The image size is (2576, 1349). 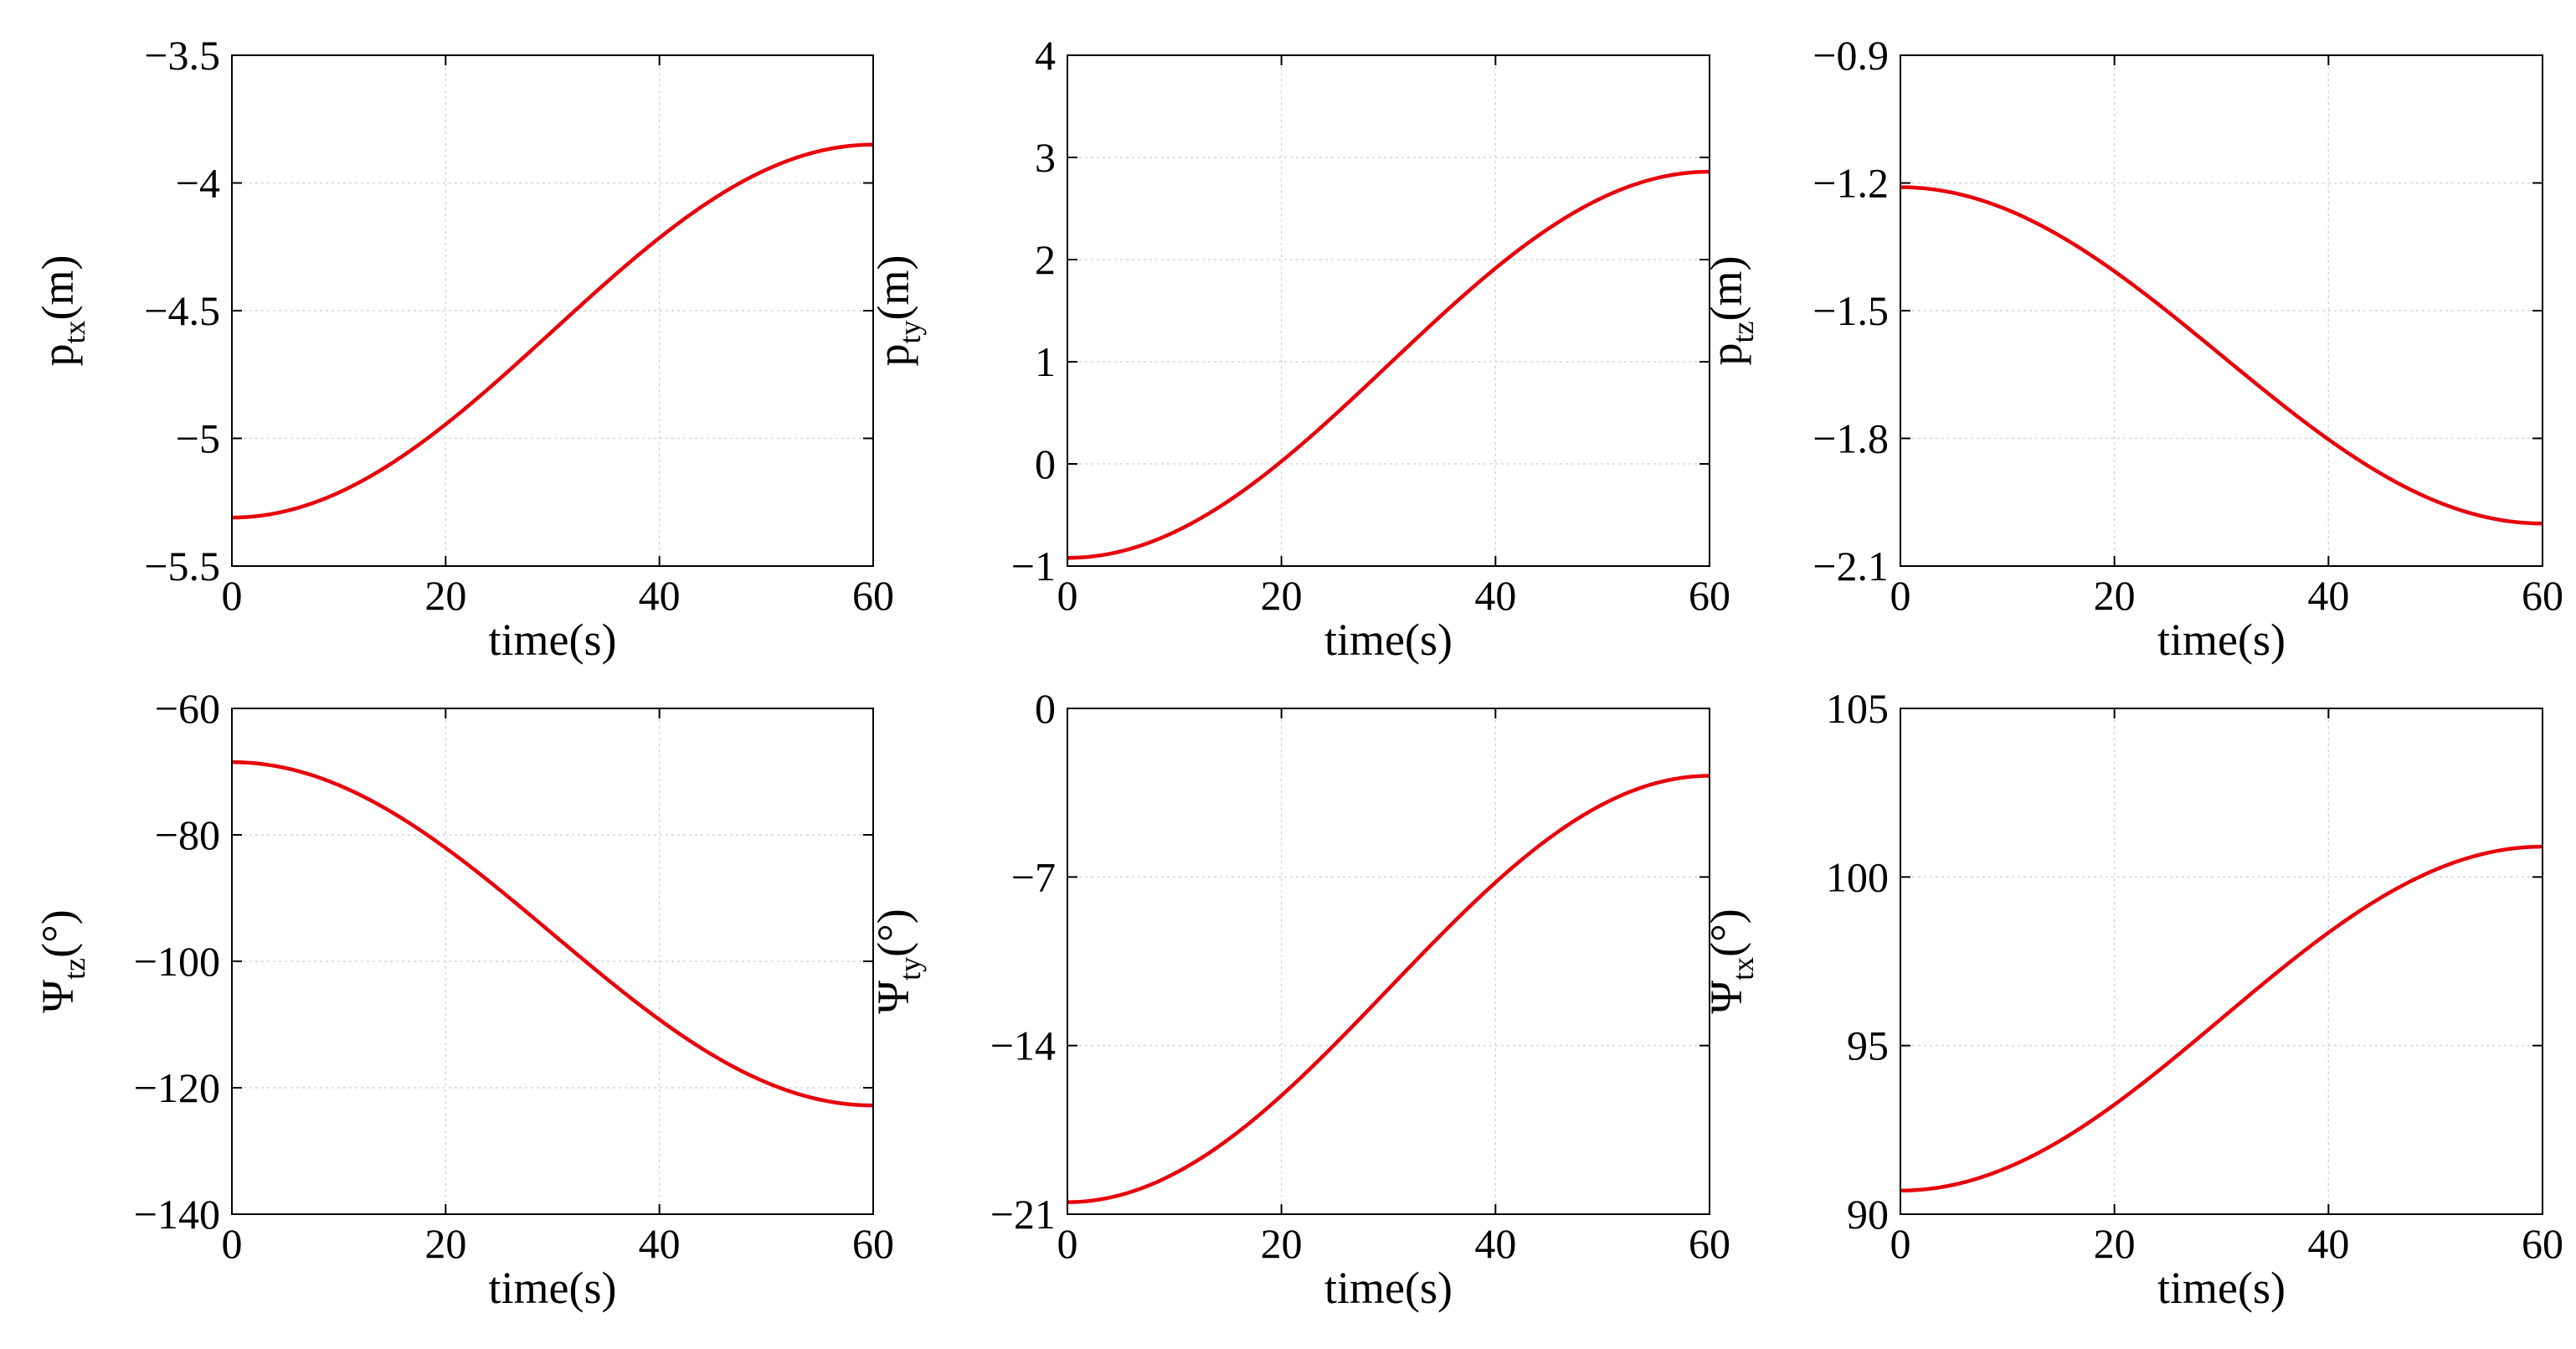 I want to click on y-tick-label: −14, so click(x=1023, y=1045).